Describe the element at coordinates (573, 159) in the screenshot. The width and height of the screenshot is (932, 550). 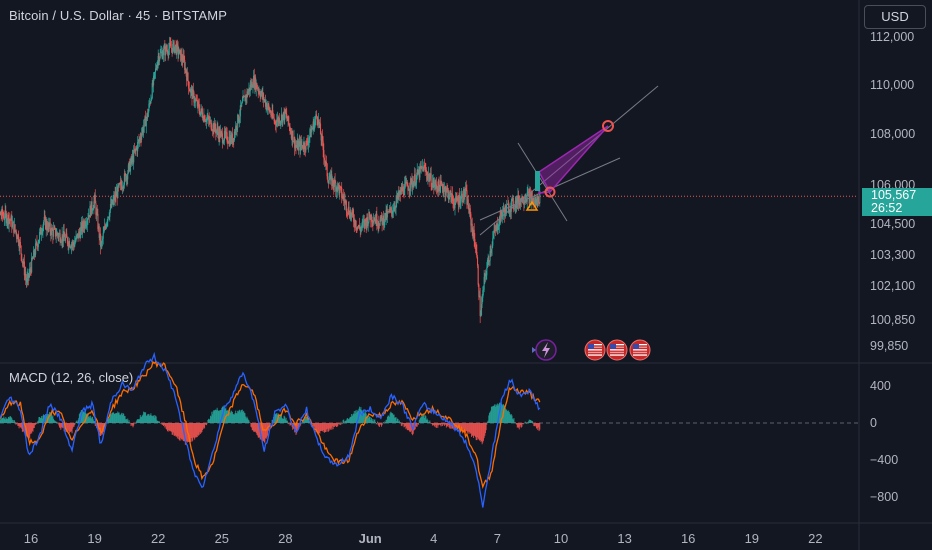
I see `pattern-triangle` at that location.